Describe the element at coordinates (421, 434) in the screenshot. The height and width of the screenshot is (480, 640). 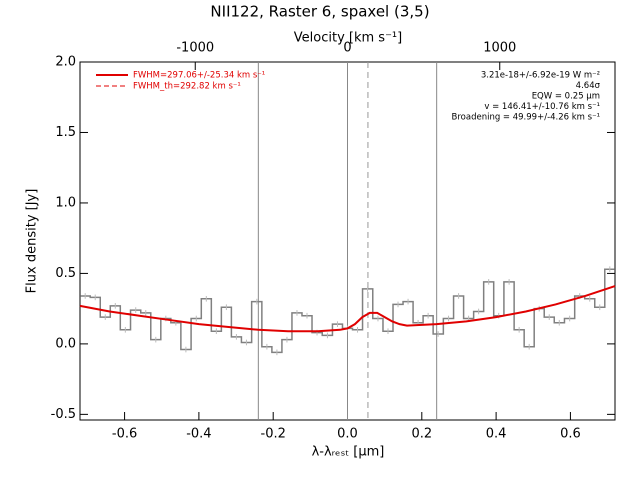
I see `x-tick-label: 0.2` at that location.